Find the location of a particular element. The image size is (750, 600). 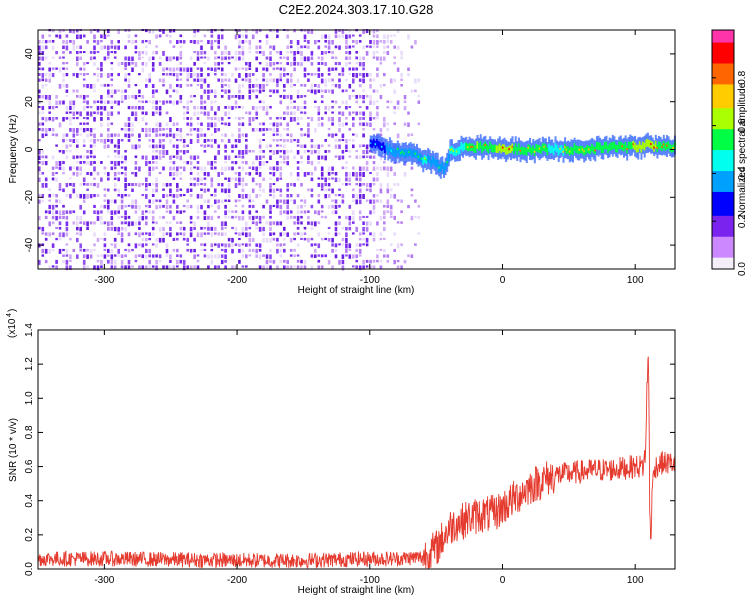

spectrogram-x-tick-label: -300 is located at coordinates (104, 280).